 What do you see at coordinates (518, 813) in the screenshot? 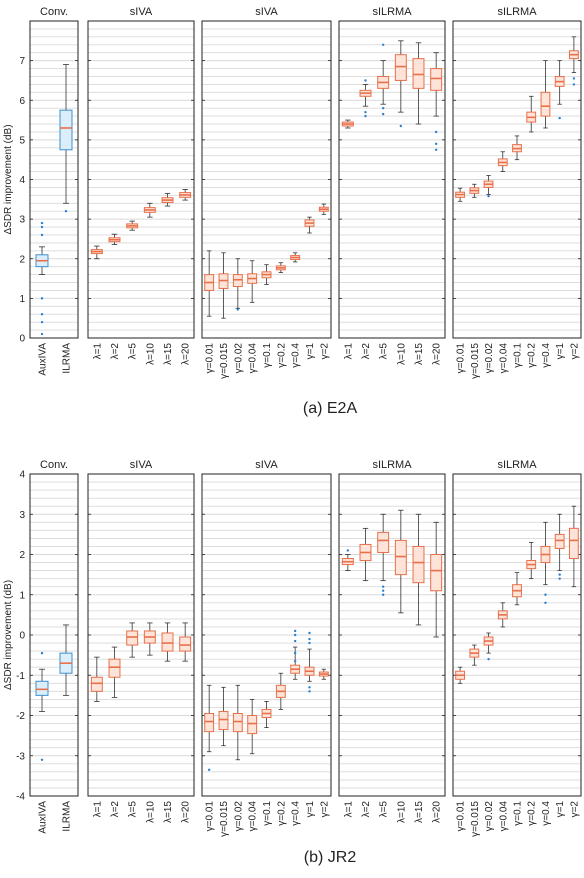
I see `x-tick-label: γ=0.1` at bounding box center [518, 813].